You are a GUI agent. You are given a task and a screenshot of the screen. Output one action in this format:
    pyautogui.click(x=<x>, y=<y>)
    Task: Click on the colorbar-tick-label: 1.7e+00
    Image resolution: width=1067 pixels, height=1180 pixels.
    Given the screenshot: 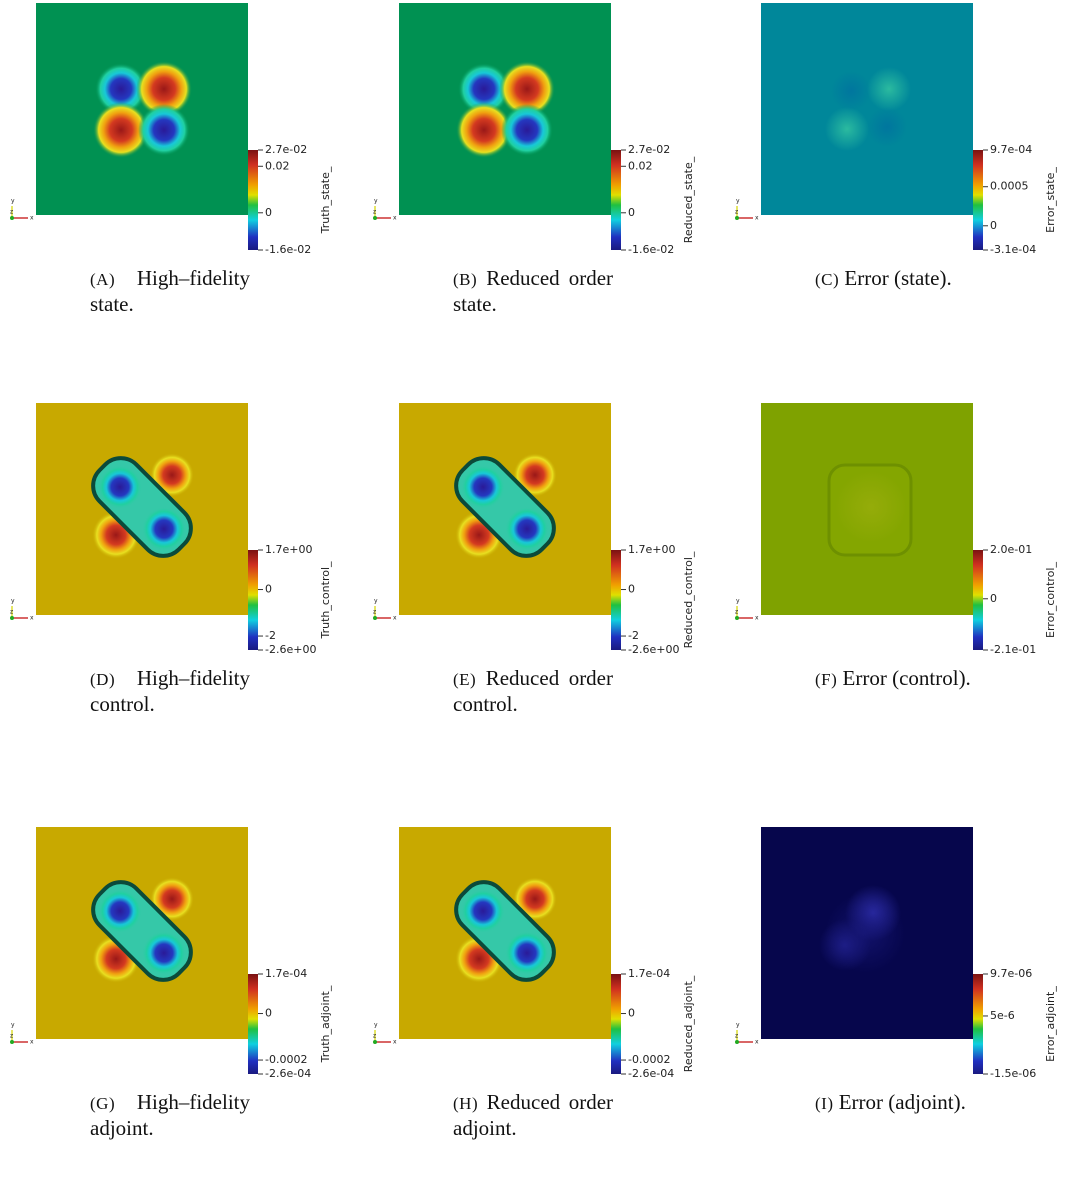 What is the action you would take?
    pyautogui.click(x=651, y=549)
    